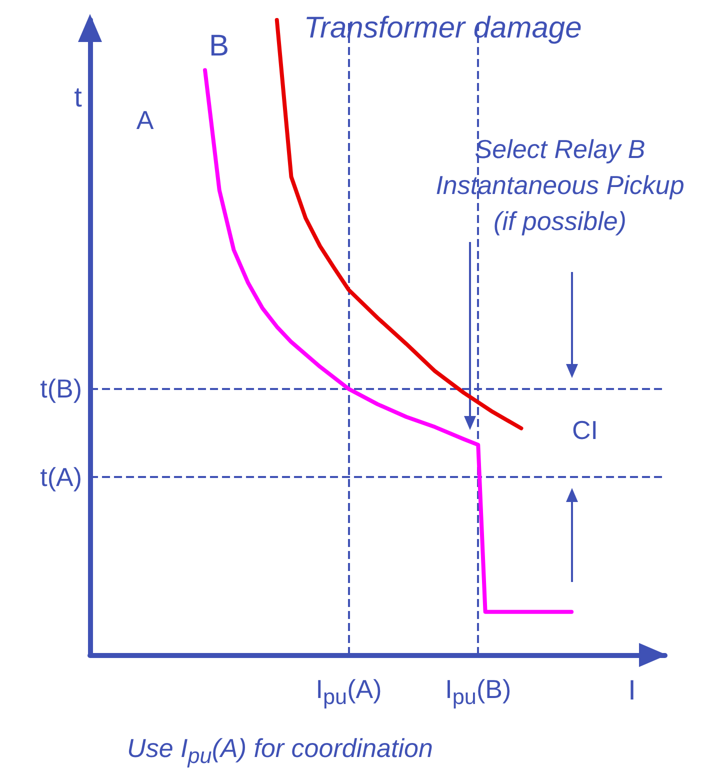 The image size is (721, 782). Describe the element at coordinates (349, 692) in the screenshot. I see `x-tick-label: I$_{pu}$(A)` at that location.